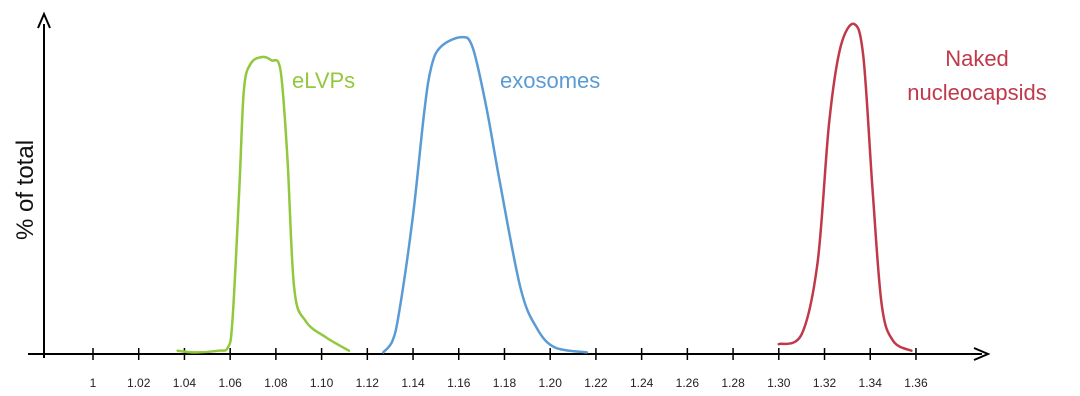  What do you see at coordinates (916, 383) in the screenshot?
I see `x-tick-label: 1.36` at bounding box center [916, 383].